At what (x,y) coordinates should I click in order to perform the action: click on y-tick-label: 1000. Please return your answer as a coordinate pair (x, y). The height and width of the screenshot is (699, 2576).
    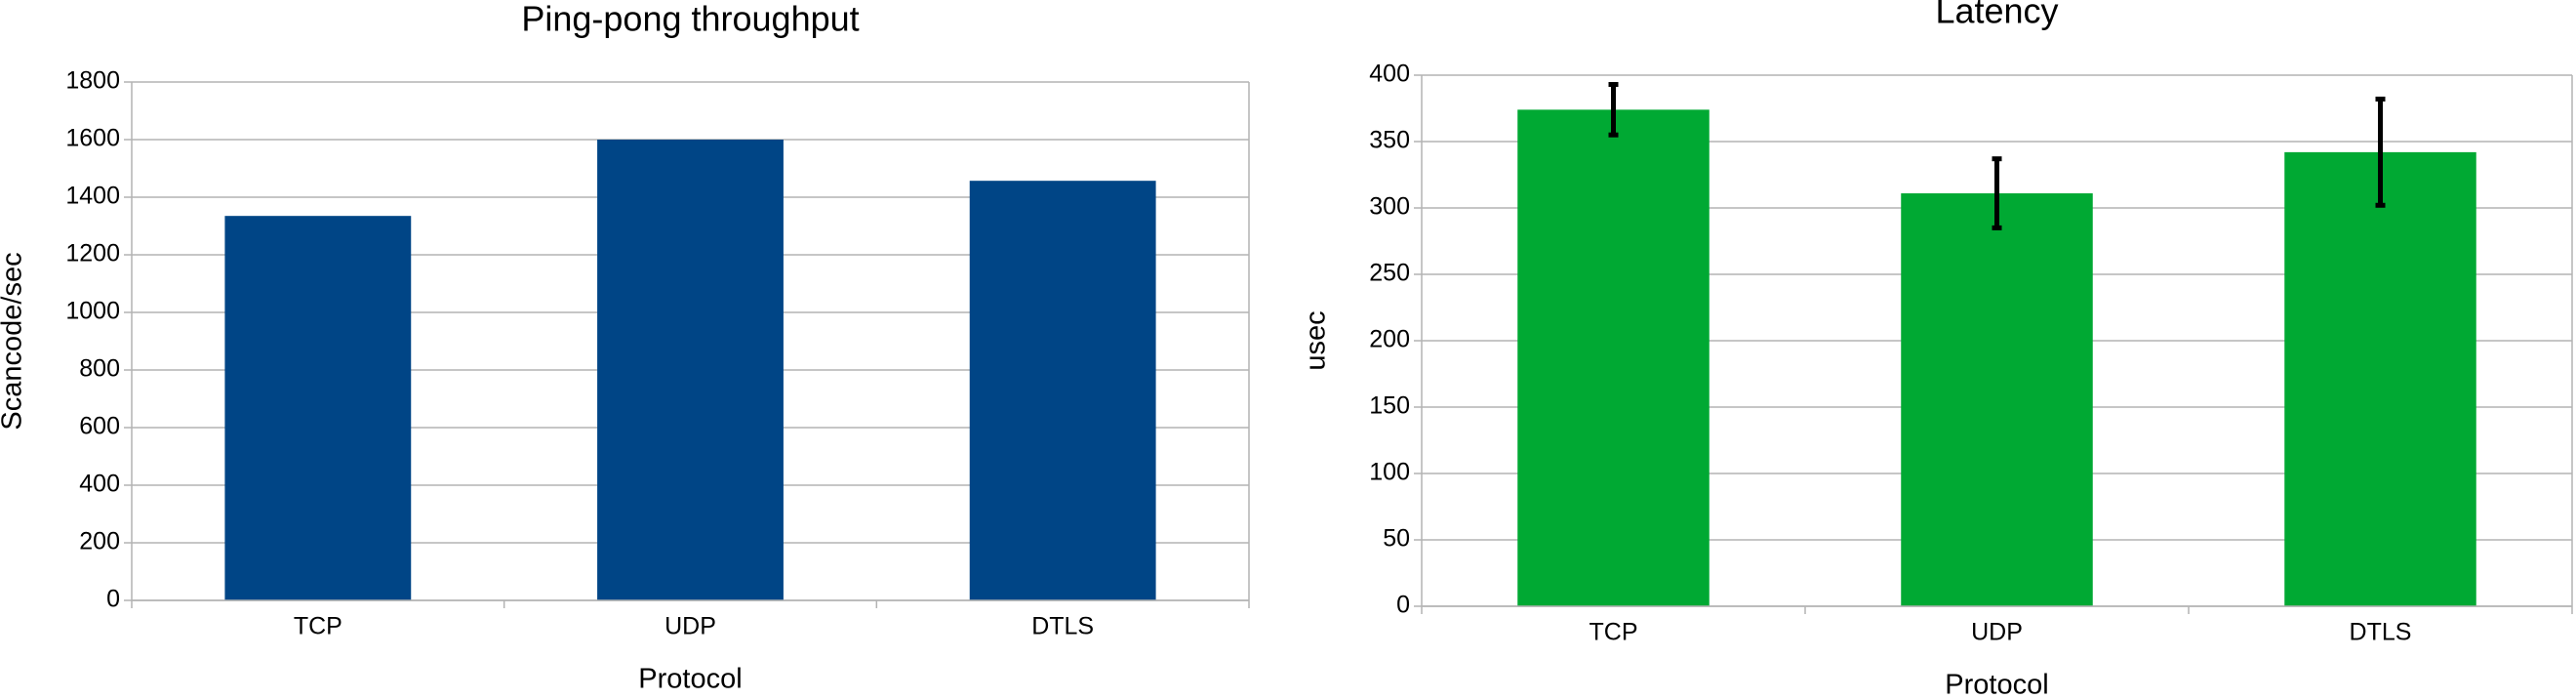
    Looking at the image, I should click on (92, 311).